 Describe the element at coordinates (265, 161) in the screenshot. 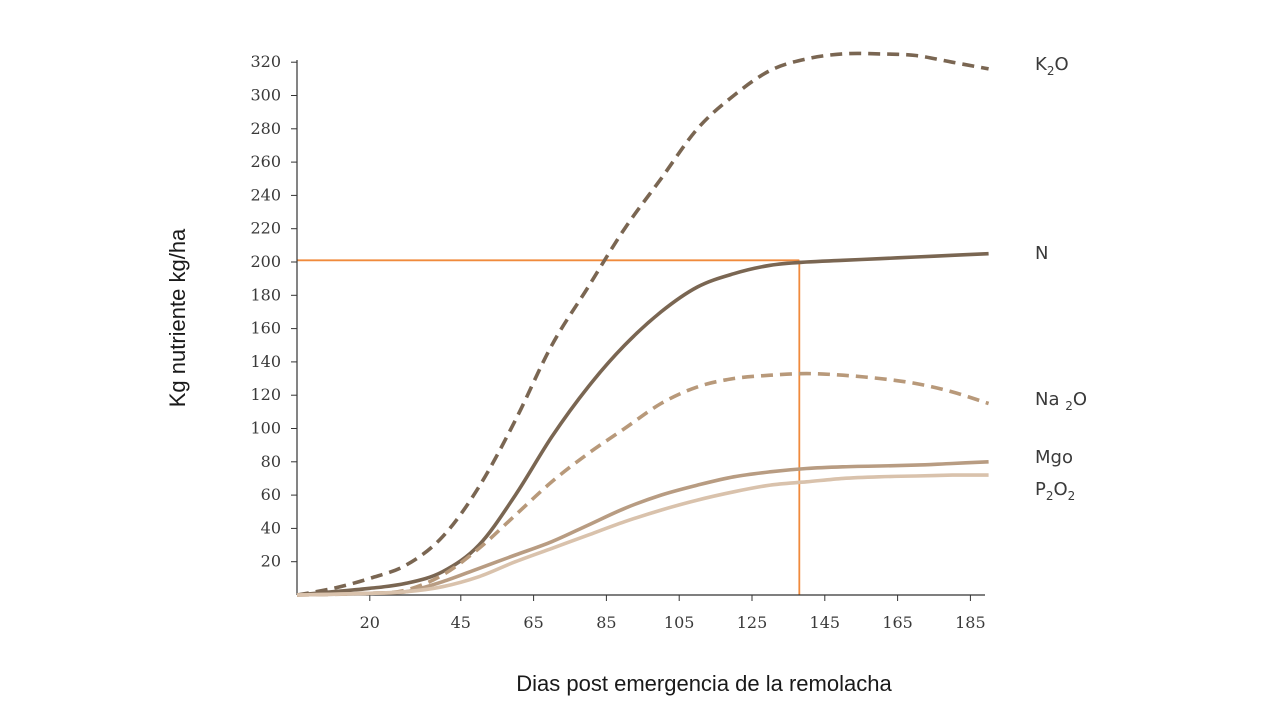

I see `y-tick-label: 260` at that location.